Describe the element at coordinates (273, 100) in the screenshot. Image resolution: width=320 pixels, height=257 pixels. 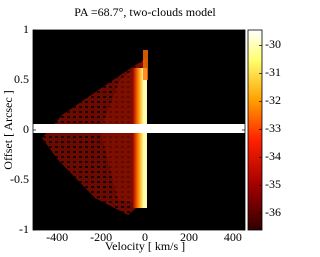
I see `colorbar-tick-label: -32` at that location.